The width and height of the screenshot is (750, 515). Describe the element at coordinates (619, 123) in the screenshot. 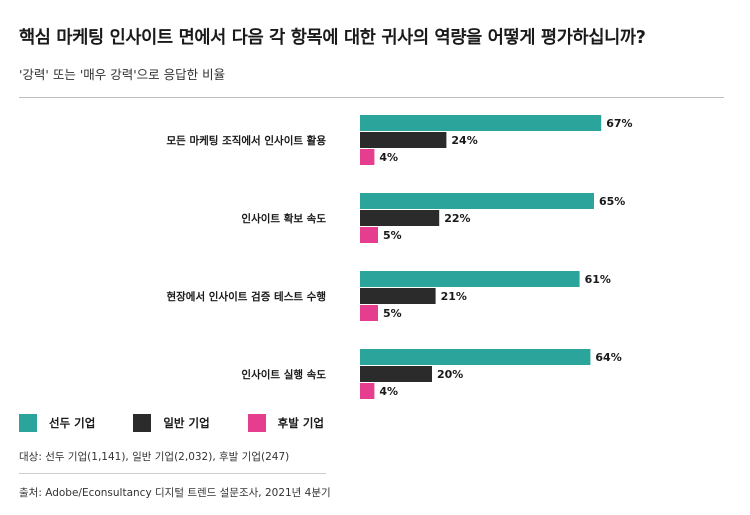

I see `data-label-leaders: 67%` at that location.